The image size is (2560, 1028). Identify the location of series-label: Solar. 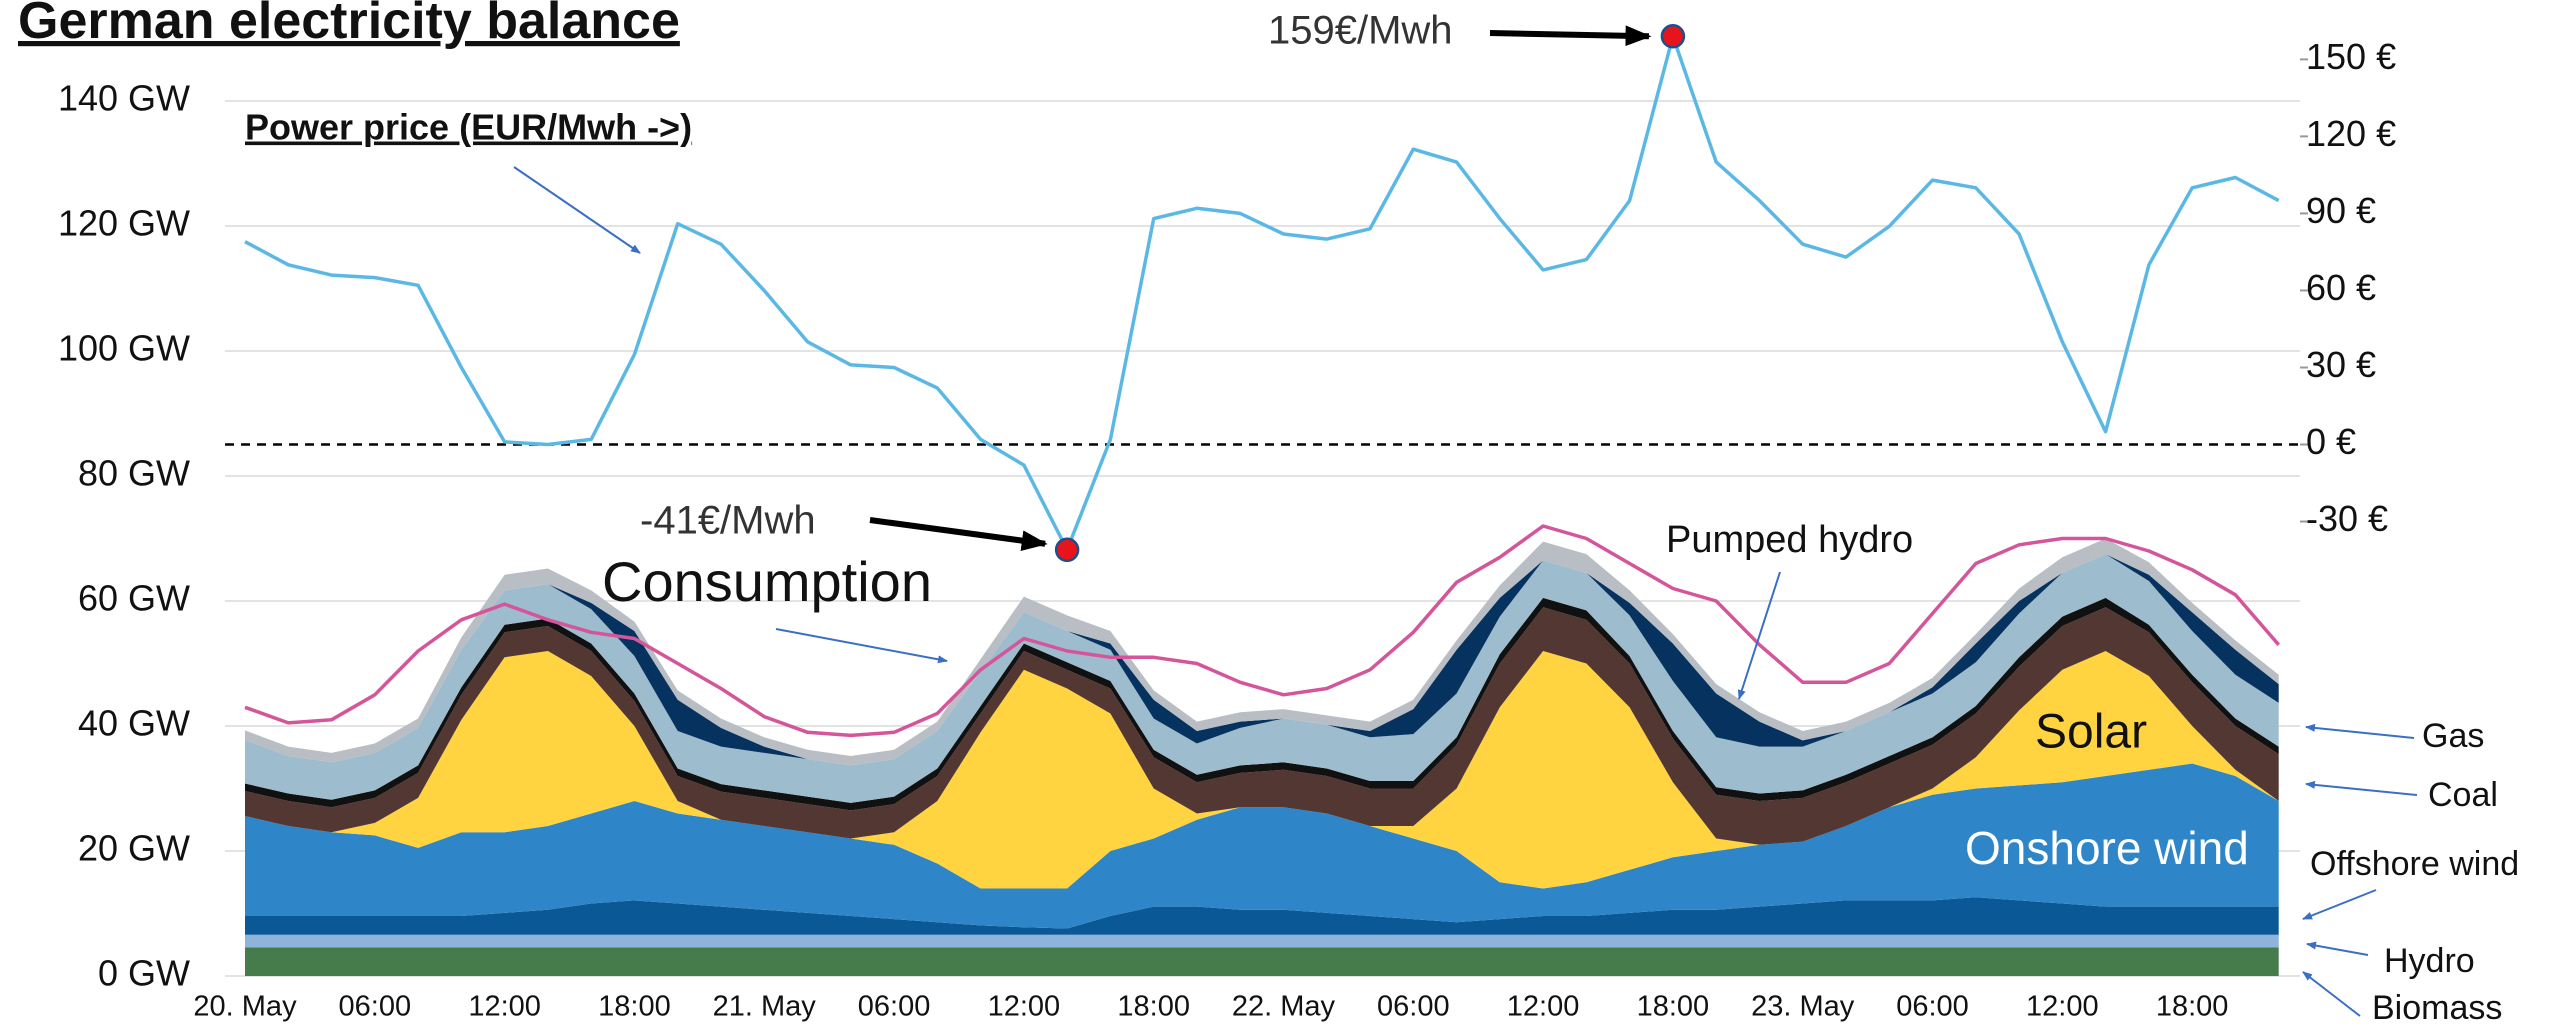
(2091, 732).